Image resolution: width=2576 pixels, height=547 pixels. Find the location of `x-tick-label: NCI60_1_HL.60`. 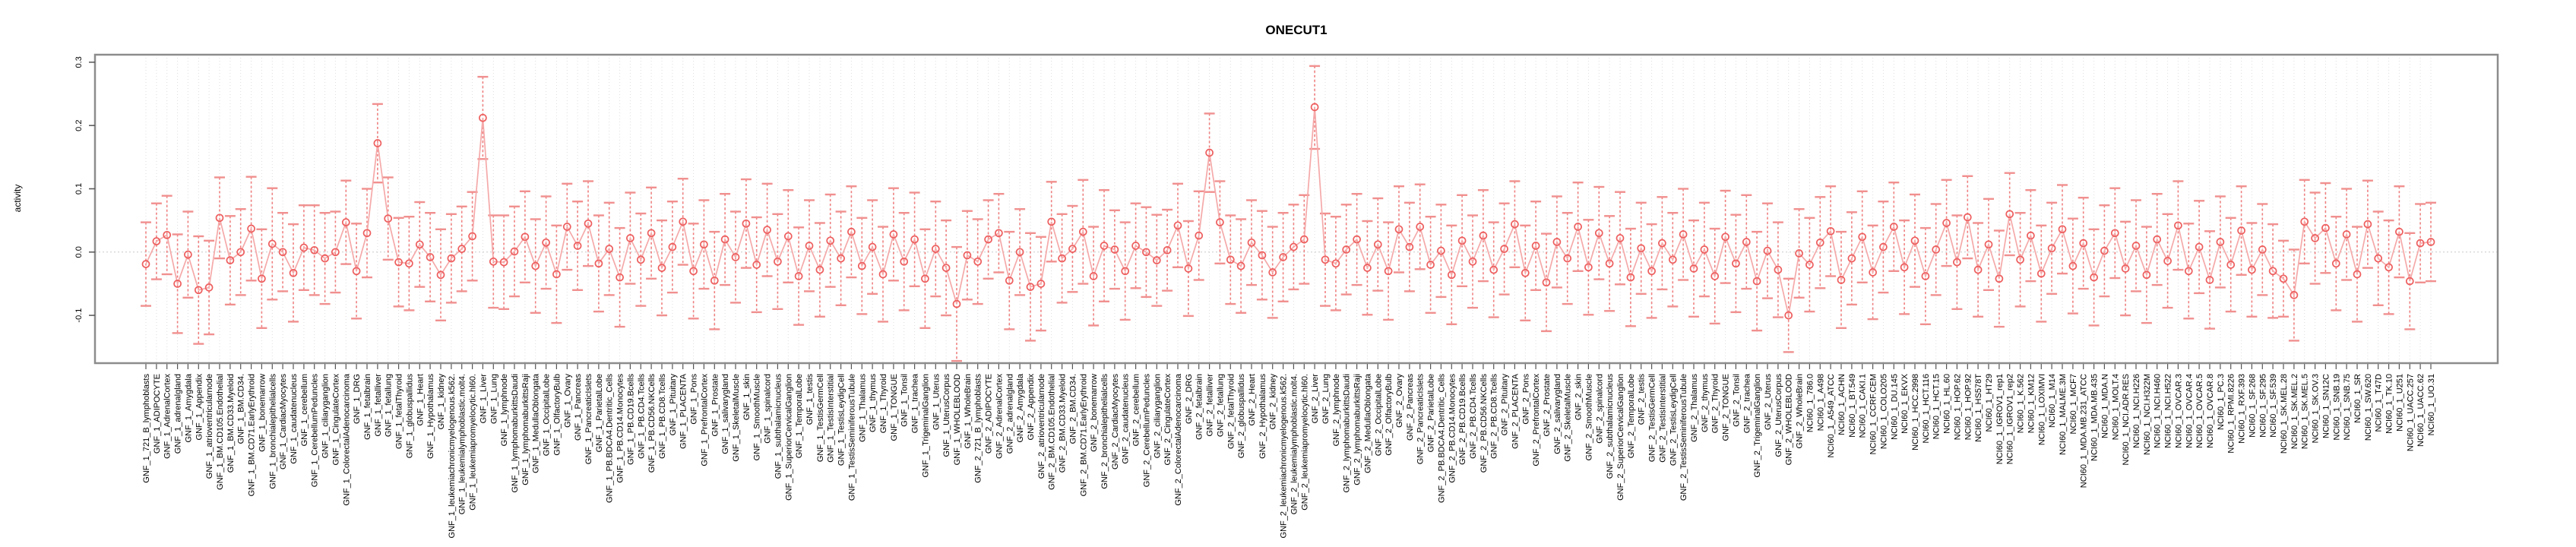

x-tick-label: NCI60_1_HL.60 is located at coordinates (1947, 404).